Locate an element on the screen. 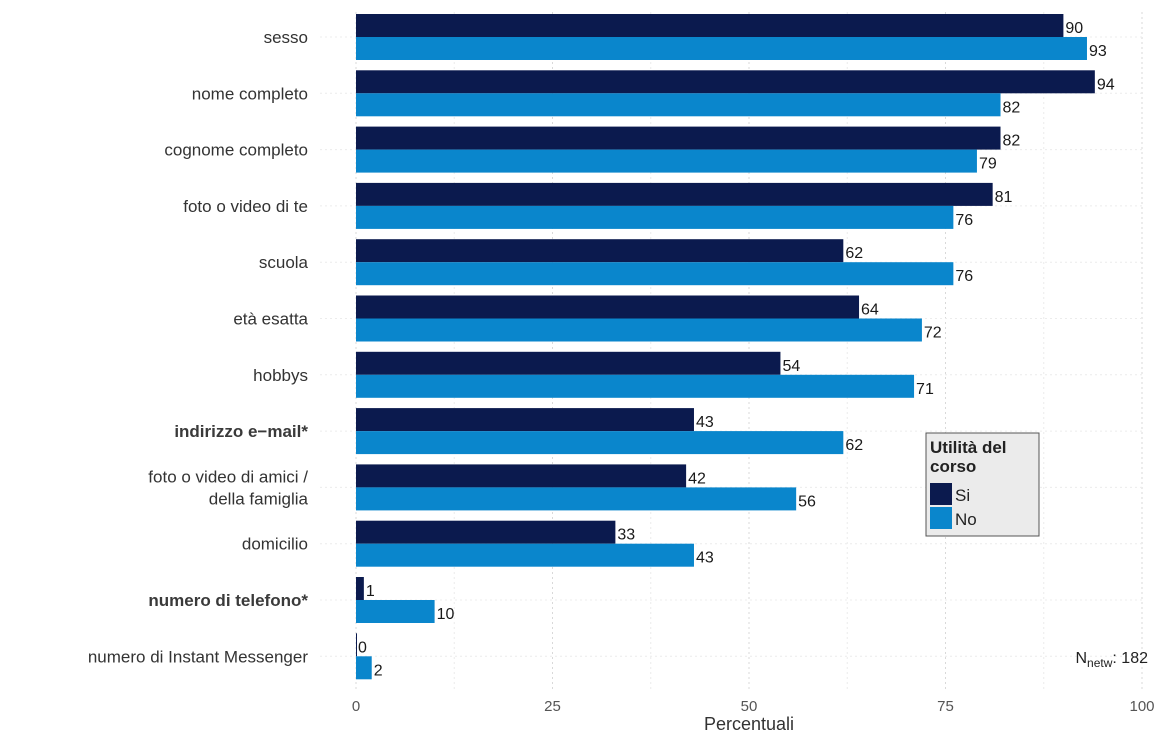 The width and height of the screenshot is (1159, 733). sample-size-value: : 182 is located at coordinates (1130, 658).